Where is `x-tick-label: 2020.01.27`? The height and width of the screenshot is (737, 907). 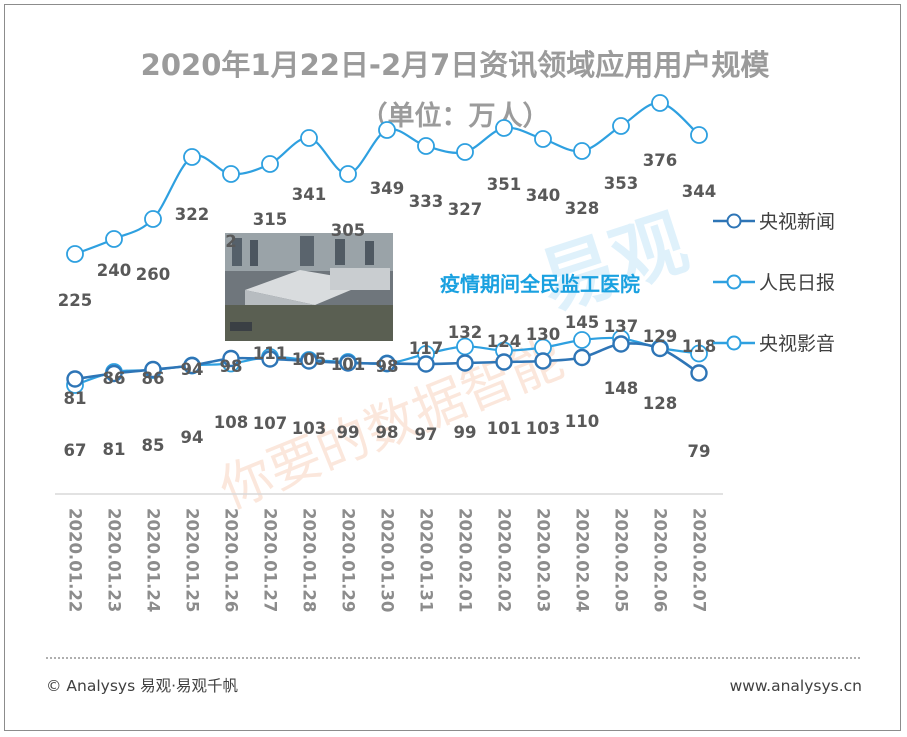
x-tick-label: 2020.01.27 is located at coordinates (270, 560).